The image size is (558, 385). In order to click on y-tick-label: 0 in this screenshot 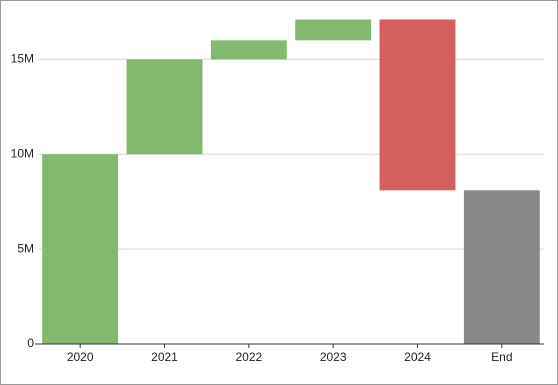, I will do `click(30, 343)`.